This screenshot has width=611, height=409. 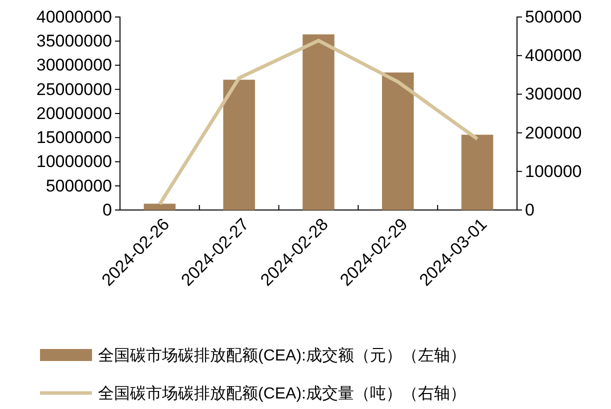 What do you see at coordinates (74, 162) in the screenshot?
I see `y-tick-label: 10000000` at bounding box center [74, 162].